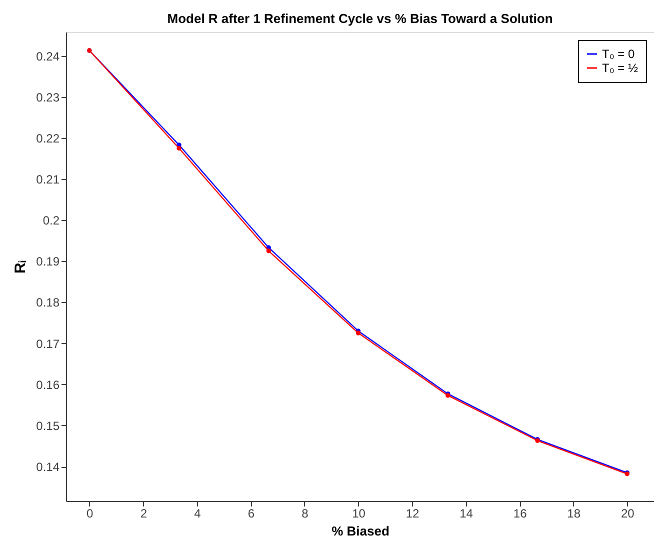 This screenshot has width=654, height=540. I want to click on y-tick-label: 0.21, so click(48, 179).